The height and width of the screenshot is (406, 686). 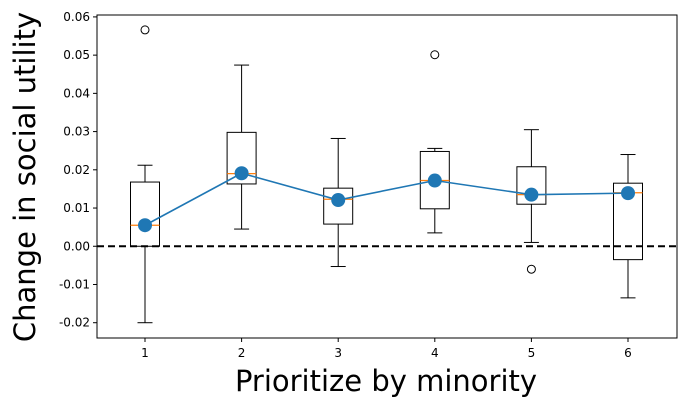 I want to click on x-tick-label: 4, so click(x=435, y=353).